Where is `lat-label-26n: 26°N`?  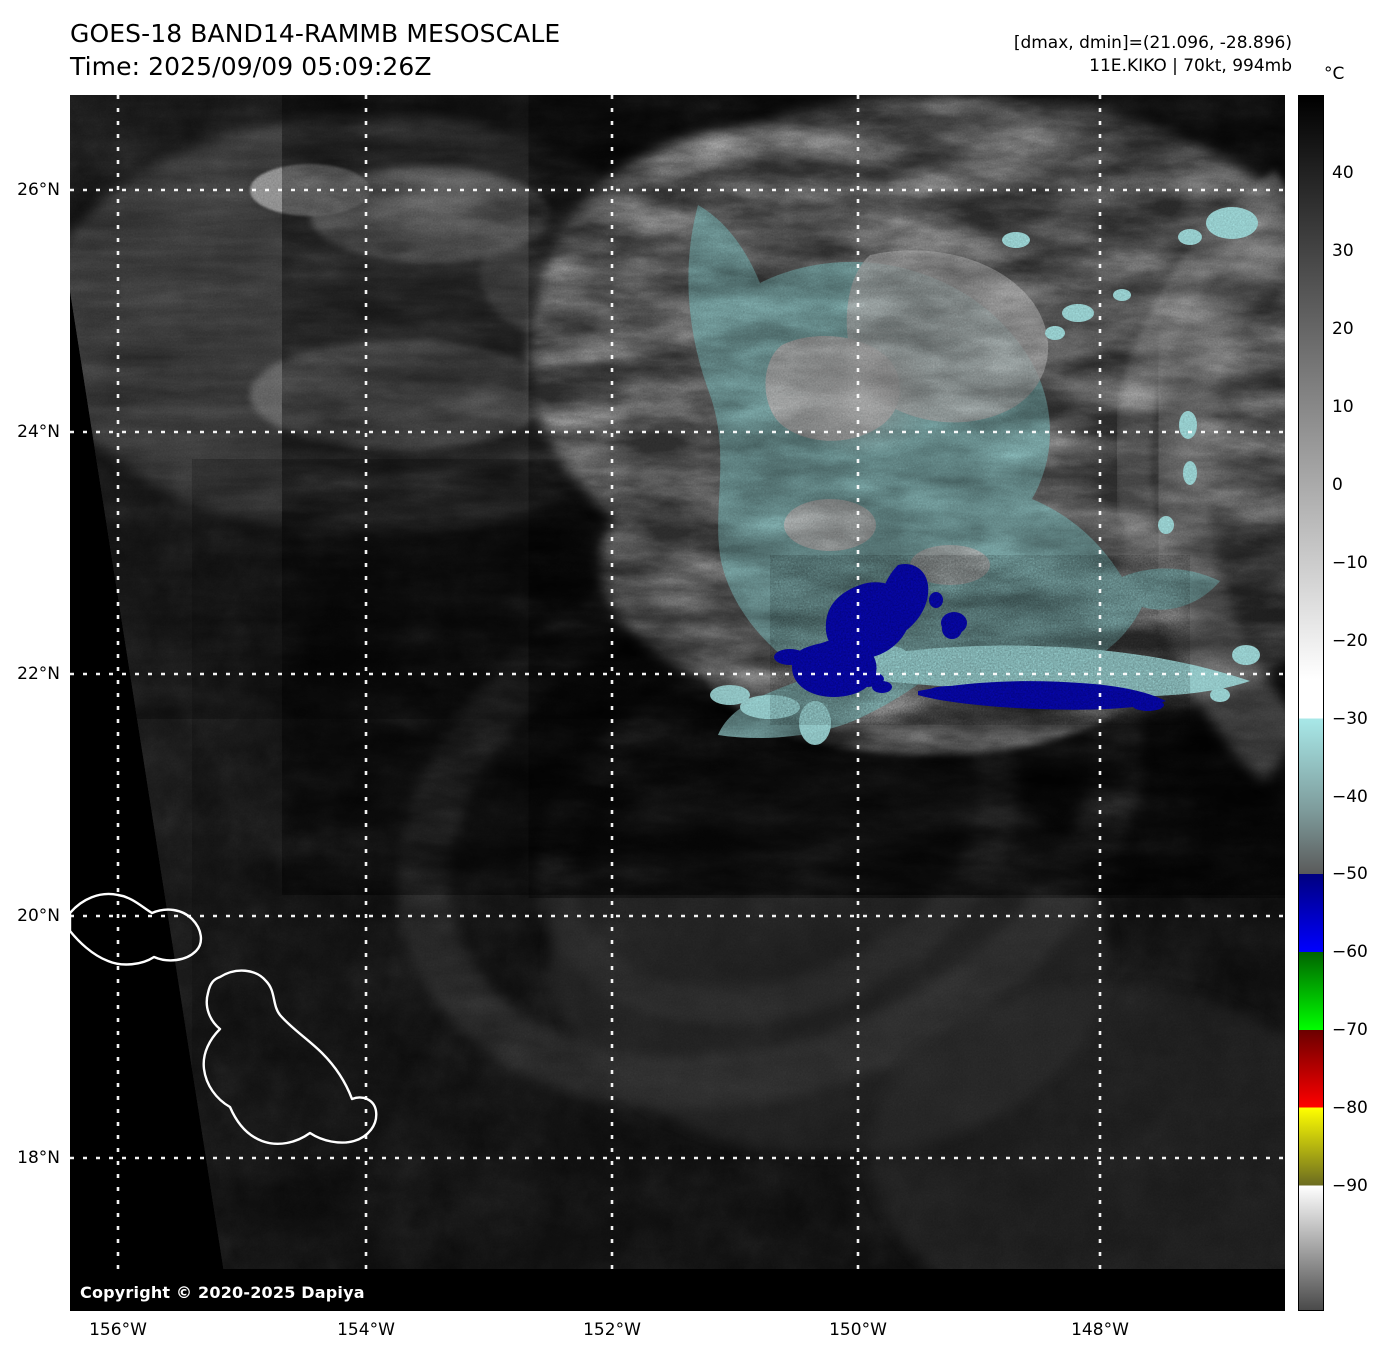 lat-label-26n: 26°N is located at coordinates (38, 190).